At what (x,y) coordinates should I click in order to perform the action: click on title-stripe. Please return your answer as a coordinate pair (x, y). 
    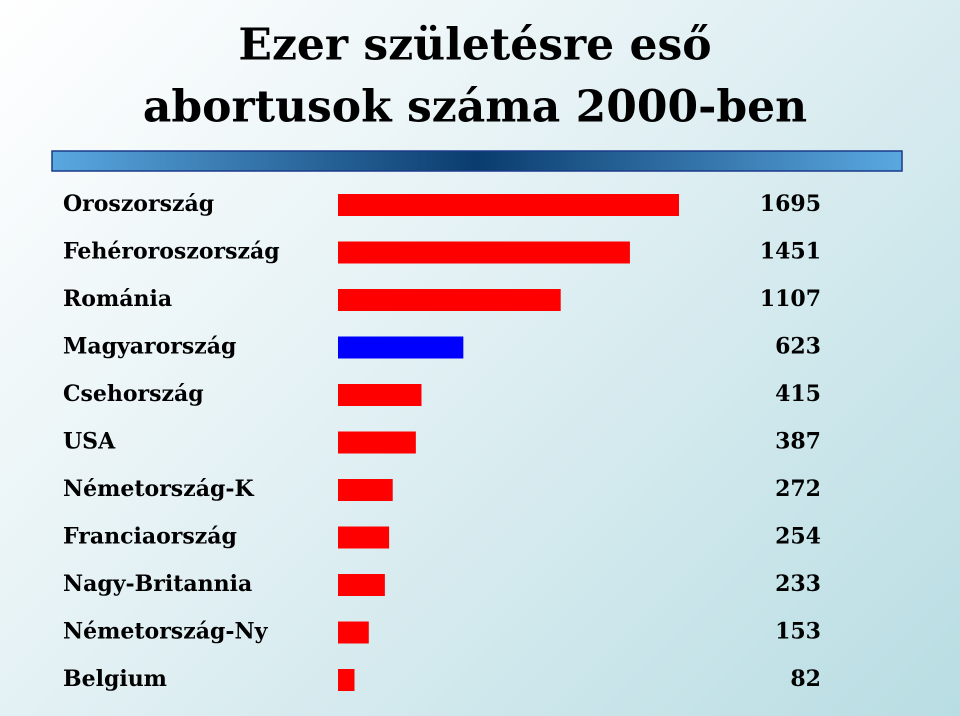
    Looking at the image, I should click on (477, 161).